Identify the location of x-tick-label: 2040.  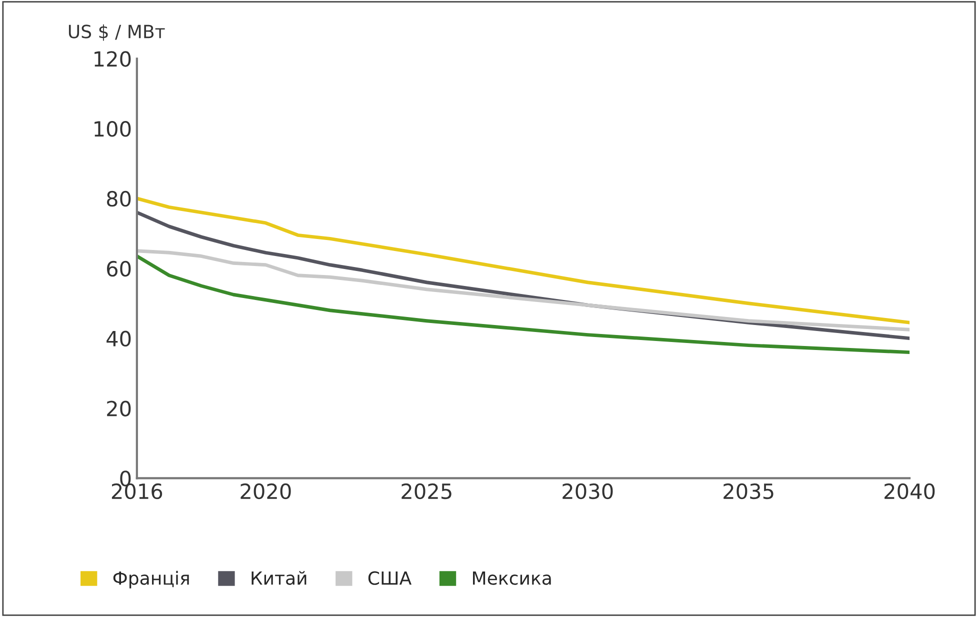
(909, 491).